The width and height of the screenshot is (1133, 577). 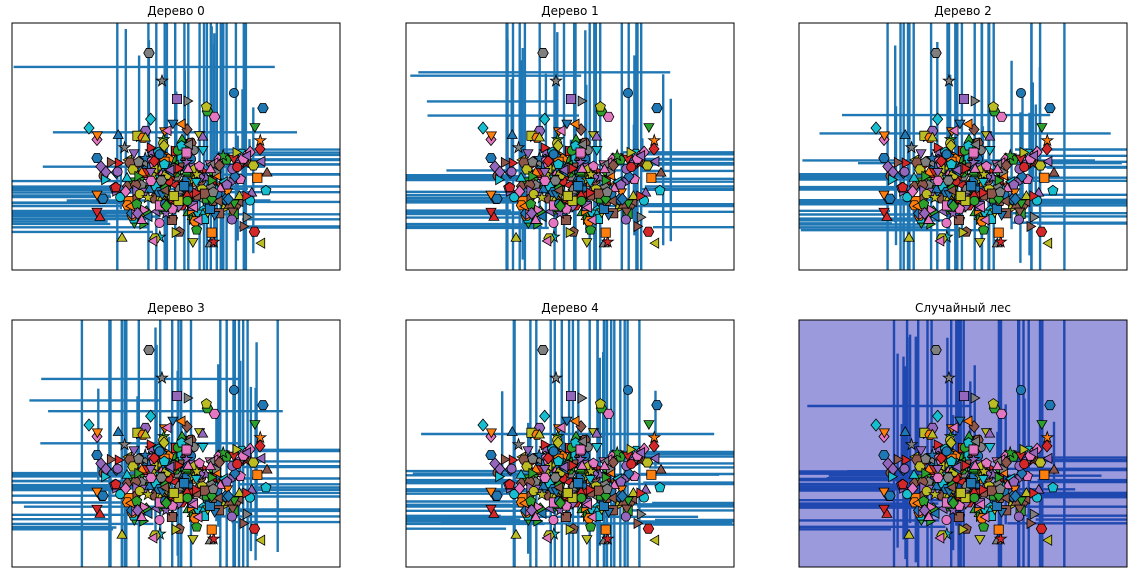 I want to click on subplot-title: Дерево 1, so click(x=570, y=11).